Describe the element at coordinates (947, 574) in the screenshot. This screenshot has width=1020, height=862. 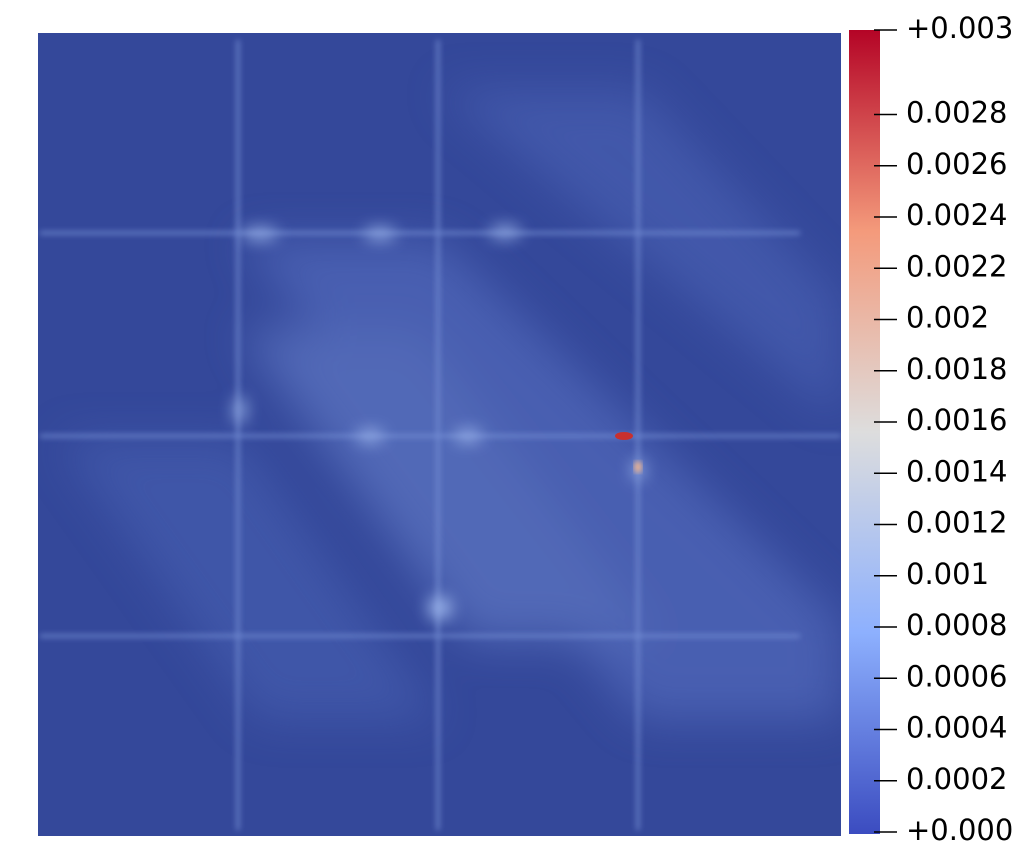
I see `tick-label: 0.001` at that location.